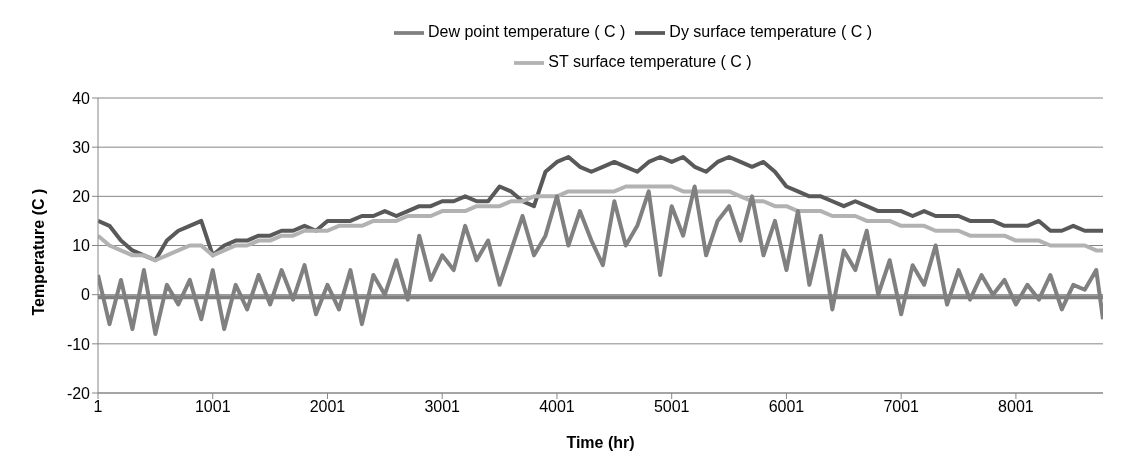 Image resolution: width=1133 pixels, height=473 pixels. Describe the element at coordinates (901, 407) in the screenshot. I see `x-tick-label: 7001` at that location.